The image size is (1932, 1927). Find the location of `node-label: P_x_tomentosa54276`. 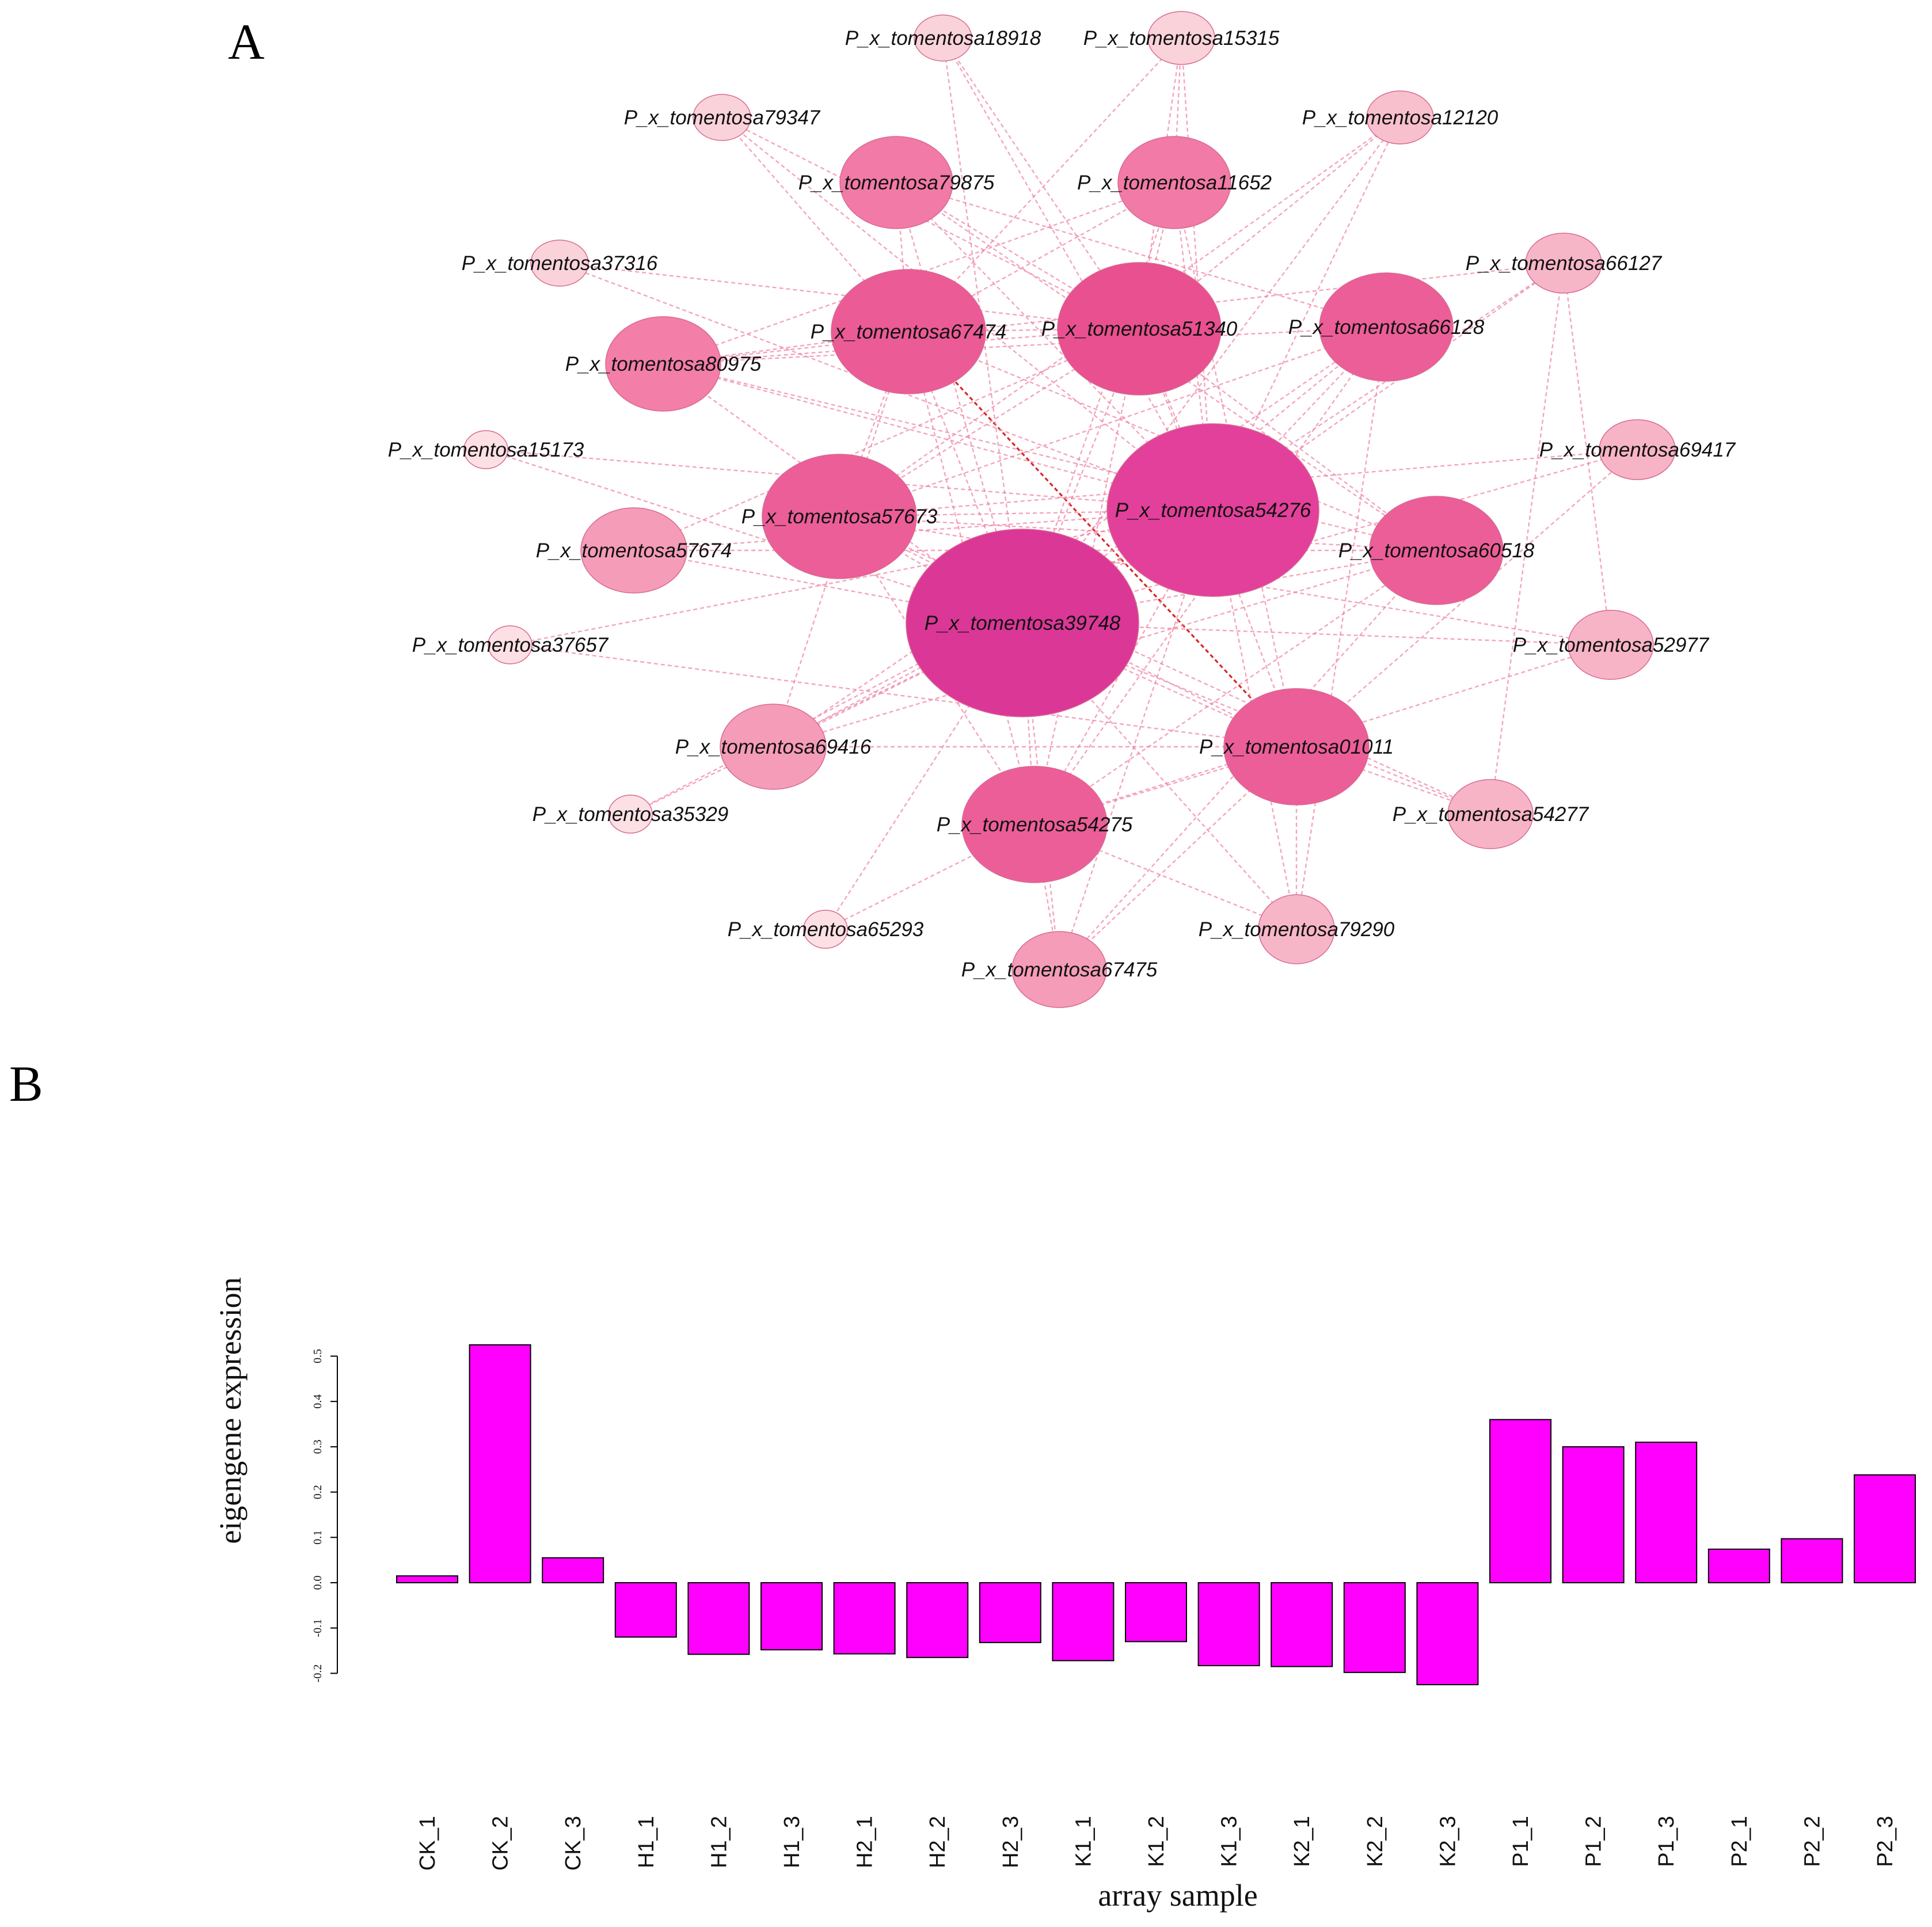

node-label: P_x_tomentosa54276 is located at coordinates (1213, 510).